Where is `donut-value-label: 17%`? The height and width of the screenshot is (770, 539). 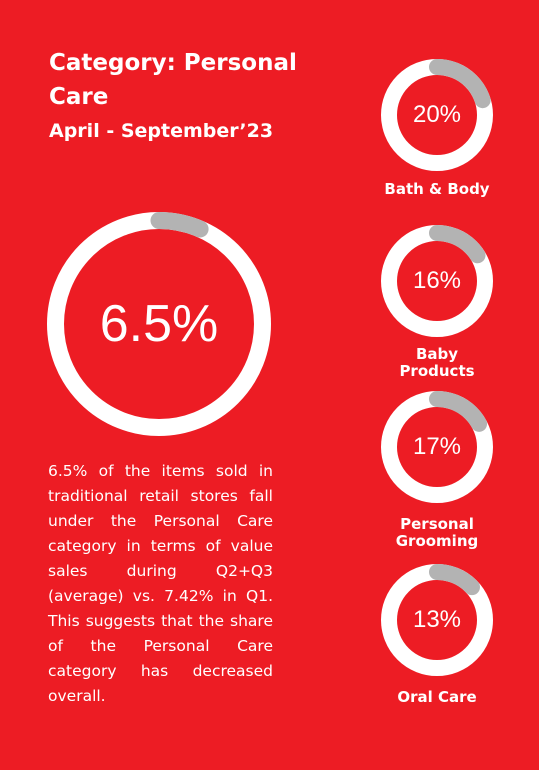
donut-value-label: 17% is located at coordinates (437, 446).